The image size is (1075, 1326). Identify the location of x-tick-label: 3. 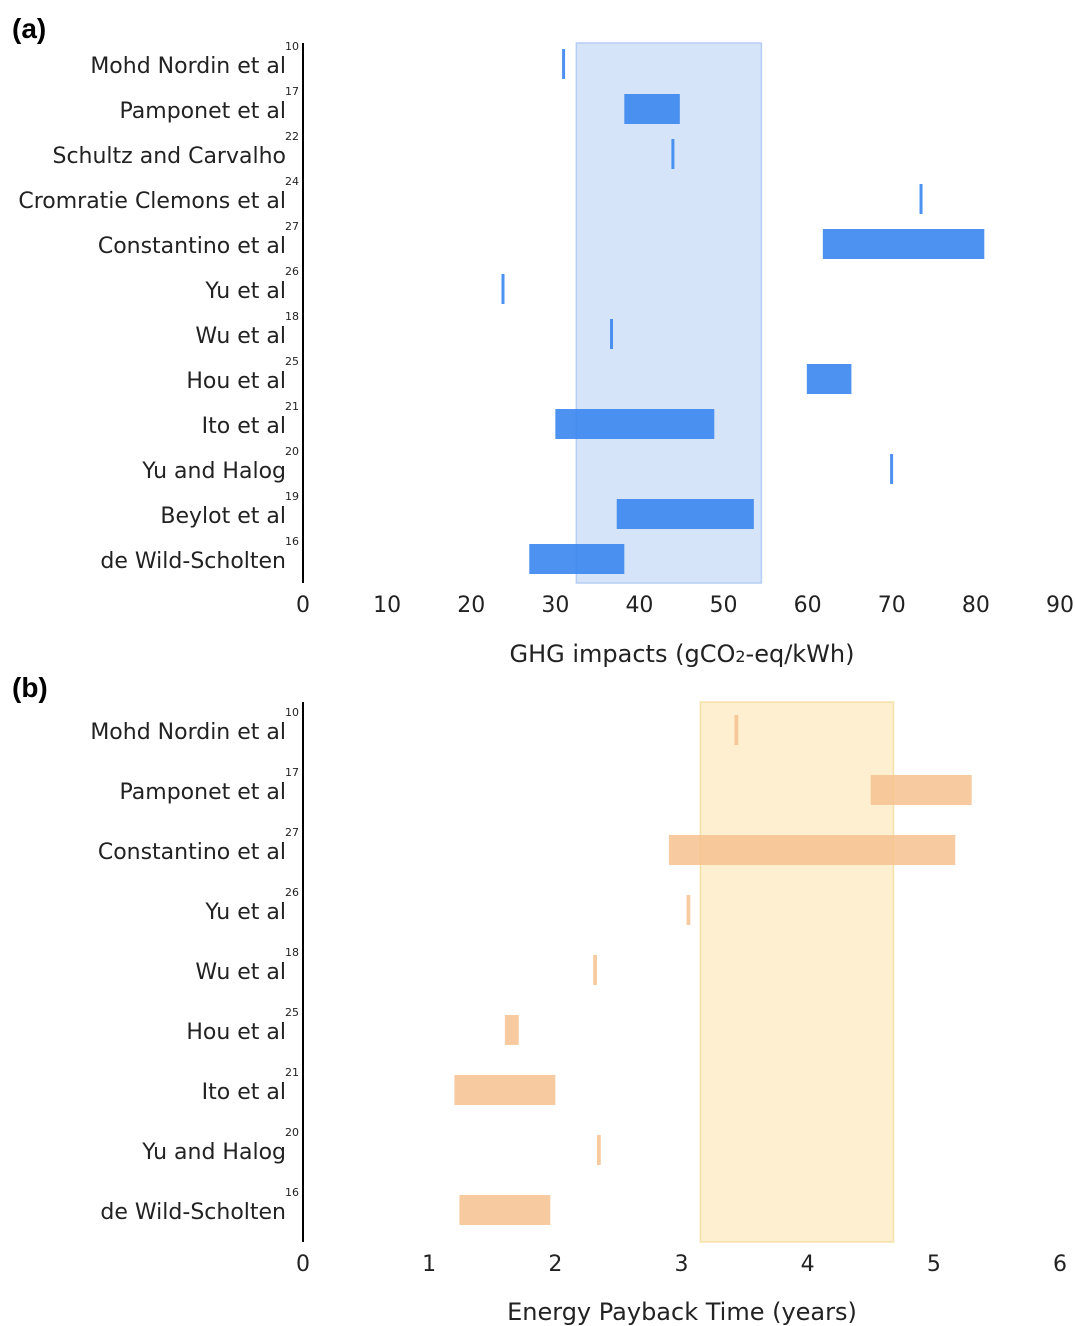
(682, 1264).